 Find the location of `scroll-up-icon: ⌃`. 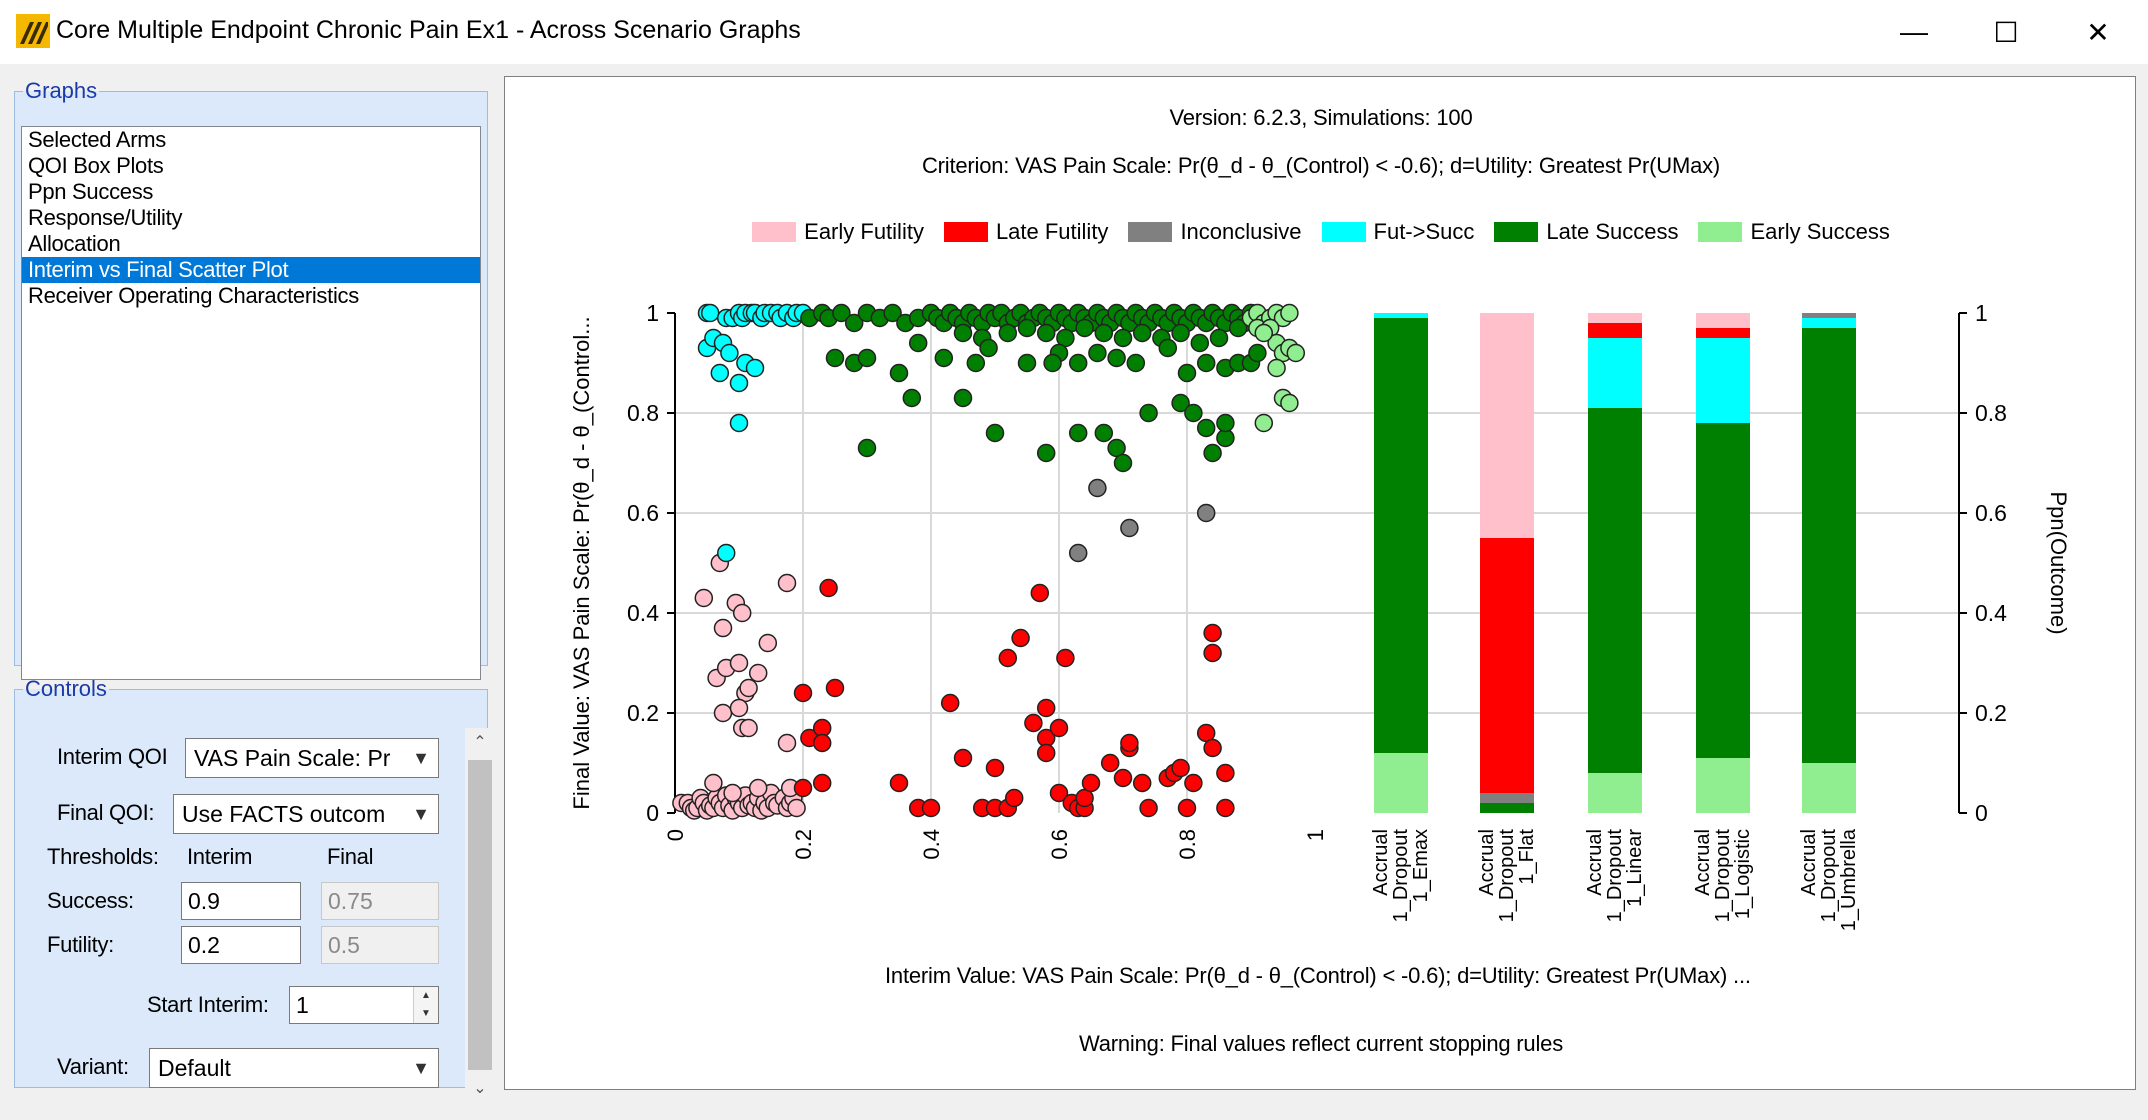

scroll-up-icon: ⌃ is located at coordinates (480, 742).